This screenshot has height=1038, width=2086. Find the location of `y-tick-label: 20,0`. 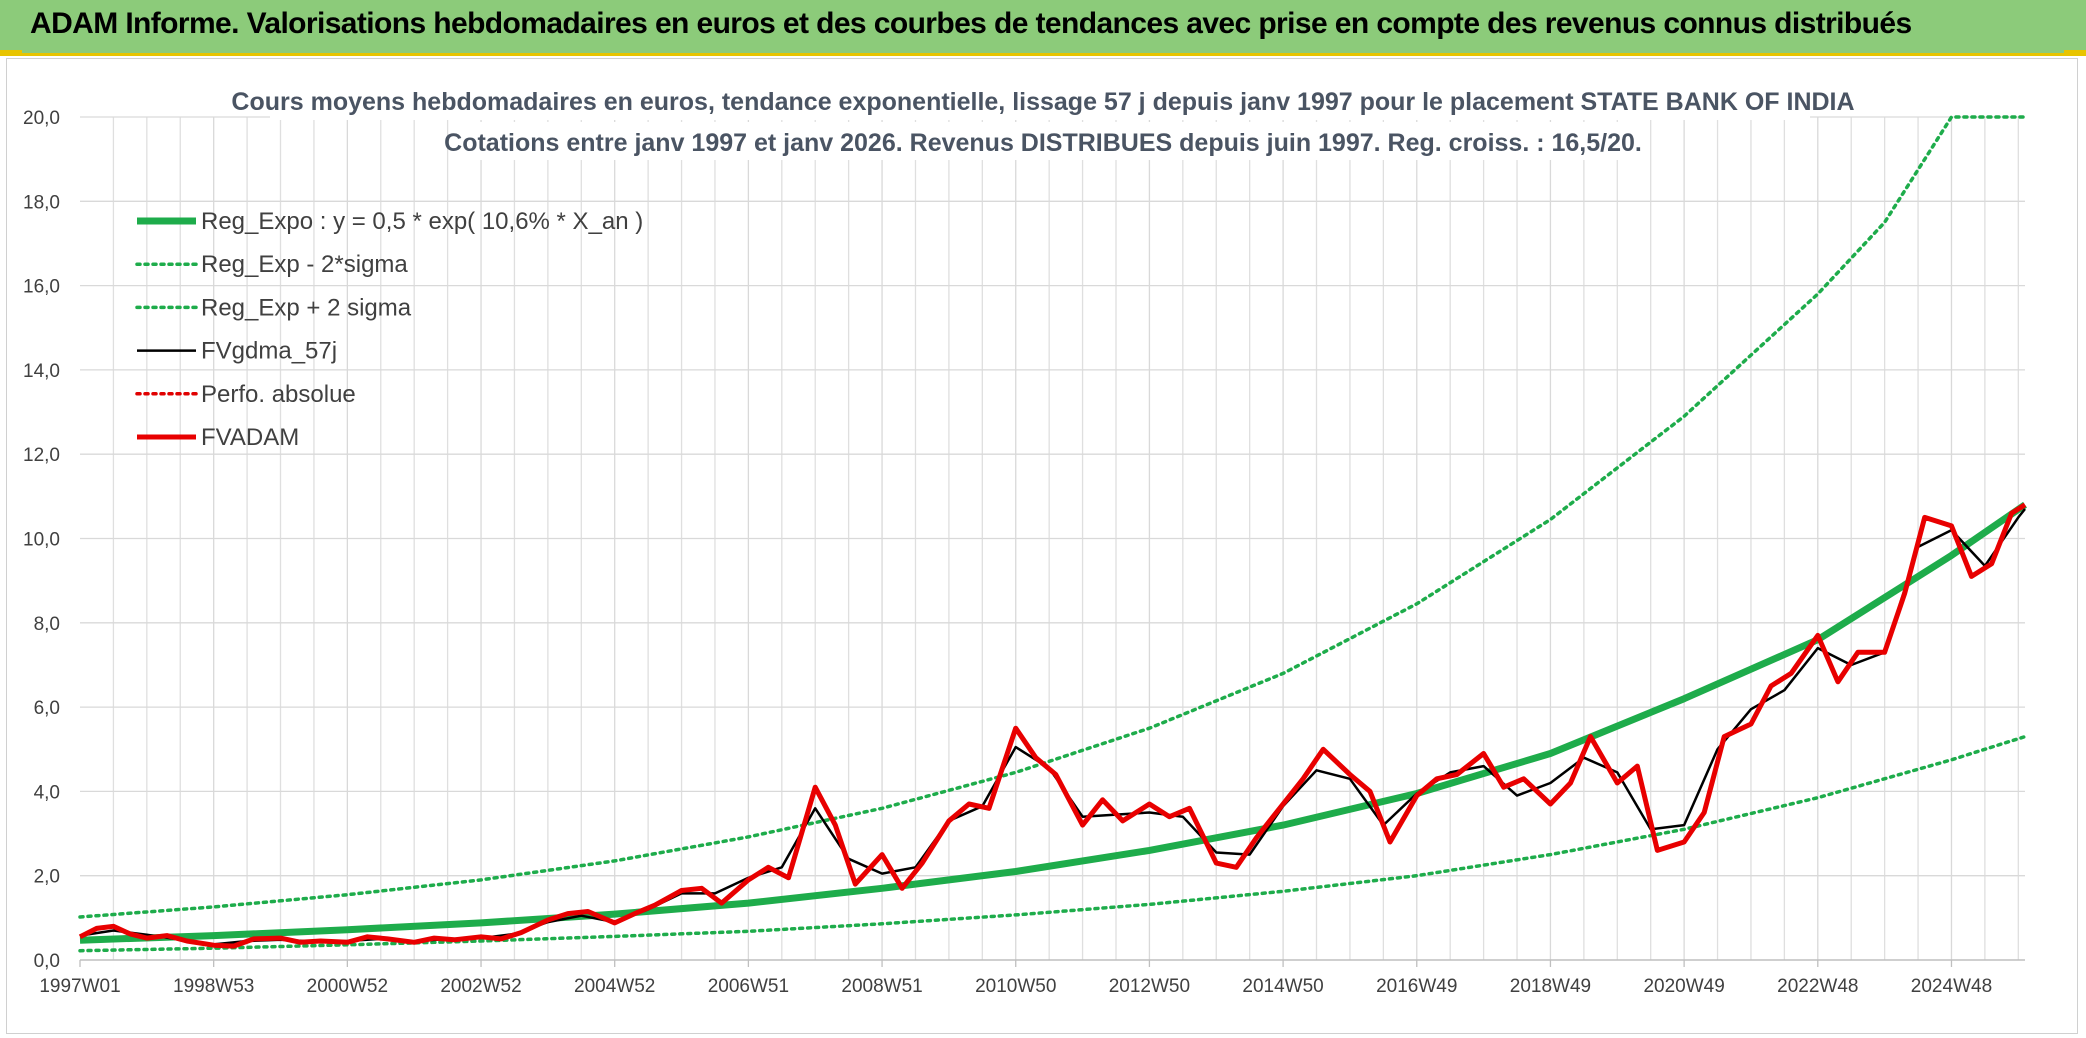

y-tick-label: 20,0 is located at coordinates (41, 118).